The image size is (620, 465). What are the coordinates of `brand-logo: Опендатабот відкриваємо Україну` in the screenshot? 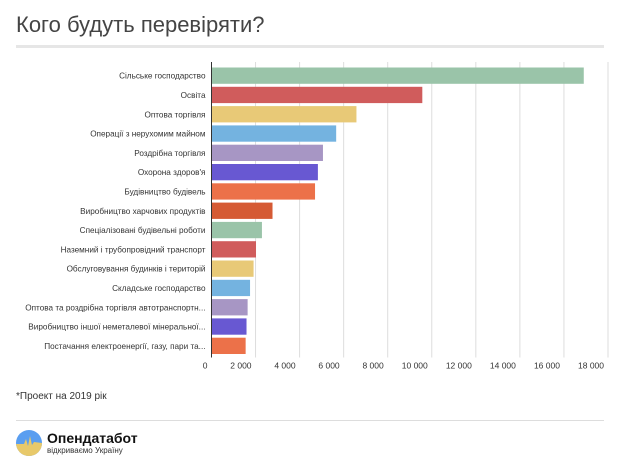 It's located at (77, 443).